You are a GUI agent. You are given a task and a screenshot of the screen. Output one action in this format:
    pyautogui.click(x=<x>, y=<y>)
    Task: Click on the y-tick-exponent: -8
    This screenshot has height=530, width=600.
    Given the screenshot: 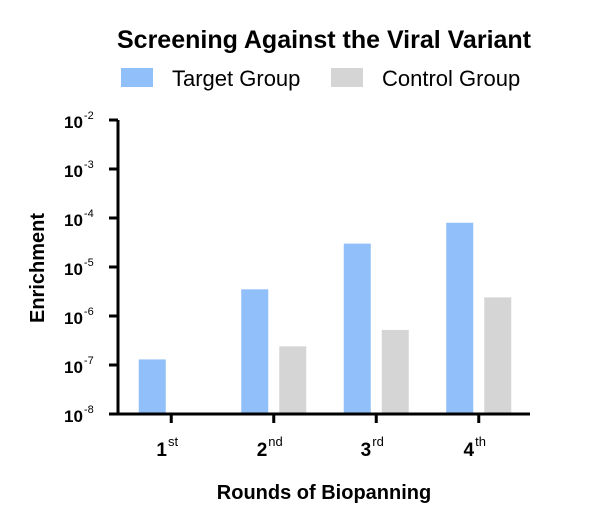 What is the action you would take?
    pyautogui.click(x=89, y=410)
    